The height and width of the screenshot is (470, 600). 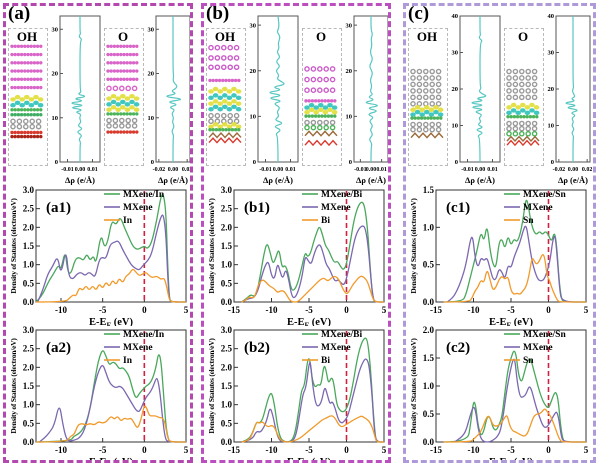 I want to click on profile-svg: 0 10 20 30 -0.01 0.00 0.01 Δρ (e/Å), so click(x=274, y=100).